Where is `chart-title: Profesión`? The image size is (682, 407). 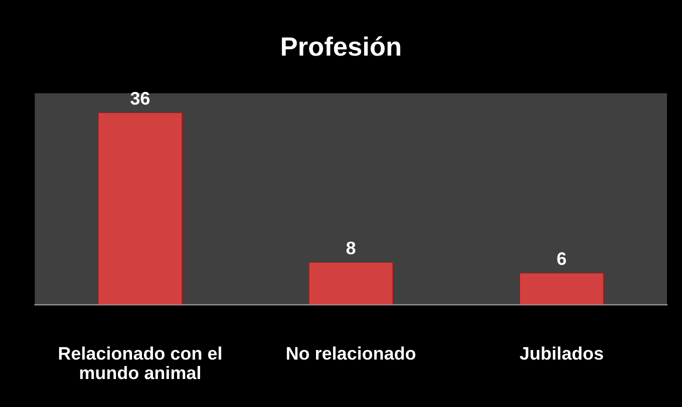 chart-title: Profesión is located at coordinates (341, 46).